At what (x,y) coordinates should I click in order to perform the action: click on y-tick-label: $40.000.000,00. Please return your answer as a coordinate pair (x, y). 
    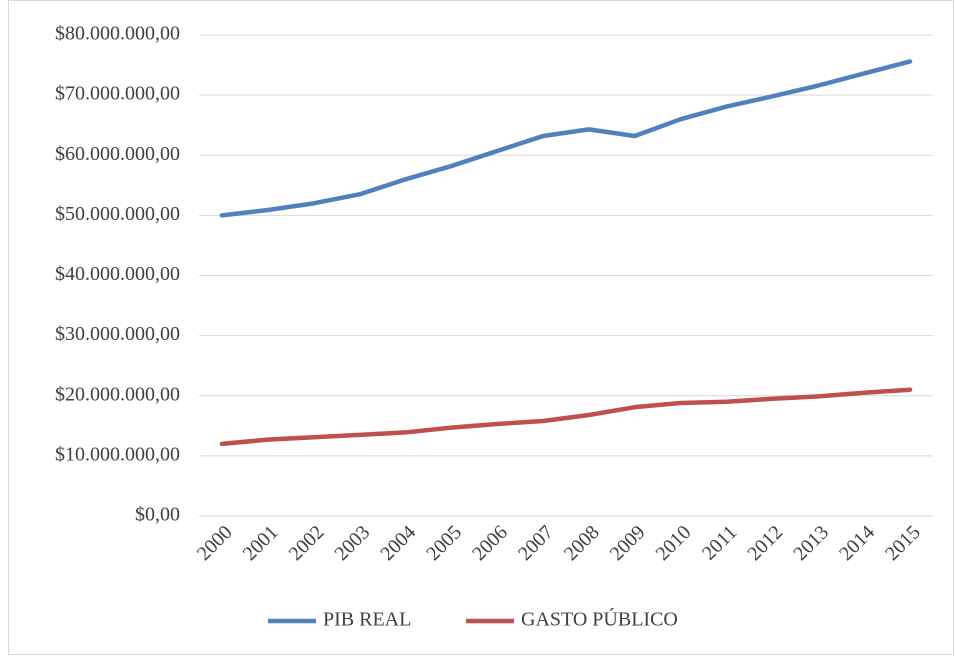
    Looking at the image, I should click on (117, 274).